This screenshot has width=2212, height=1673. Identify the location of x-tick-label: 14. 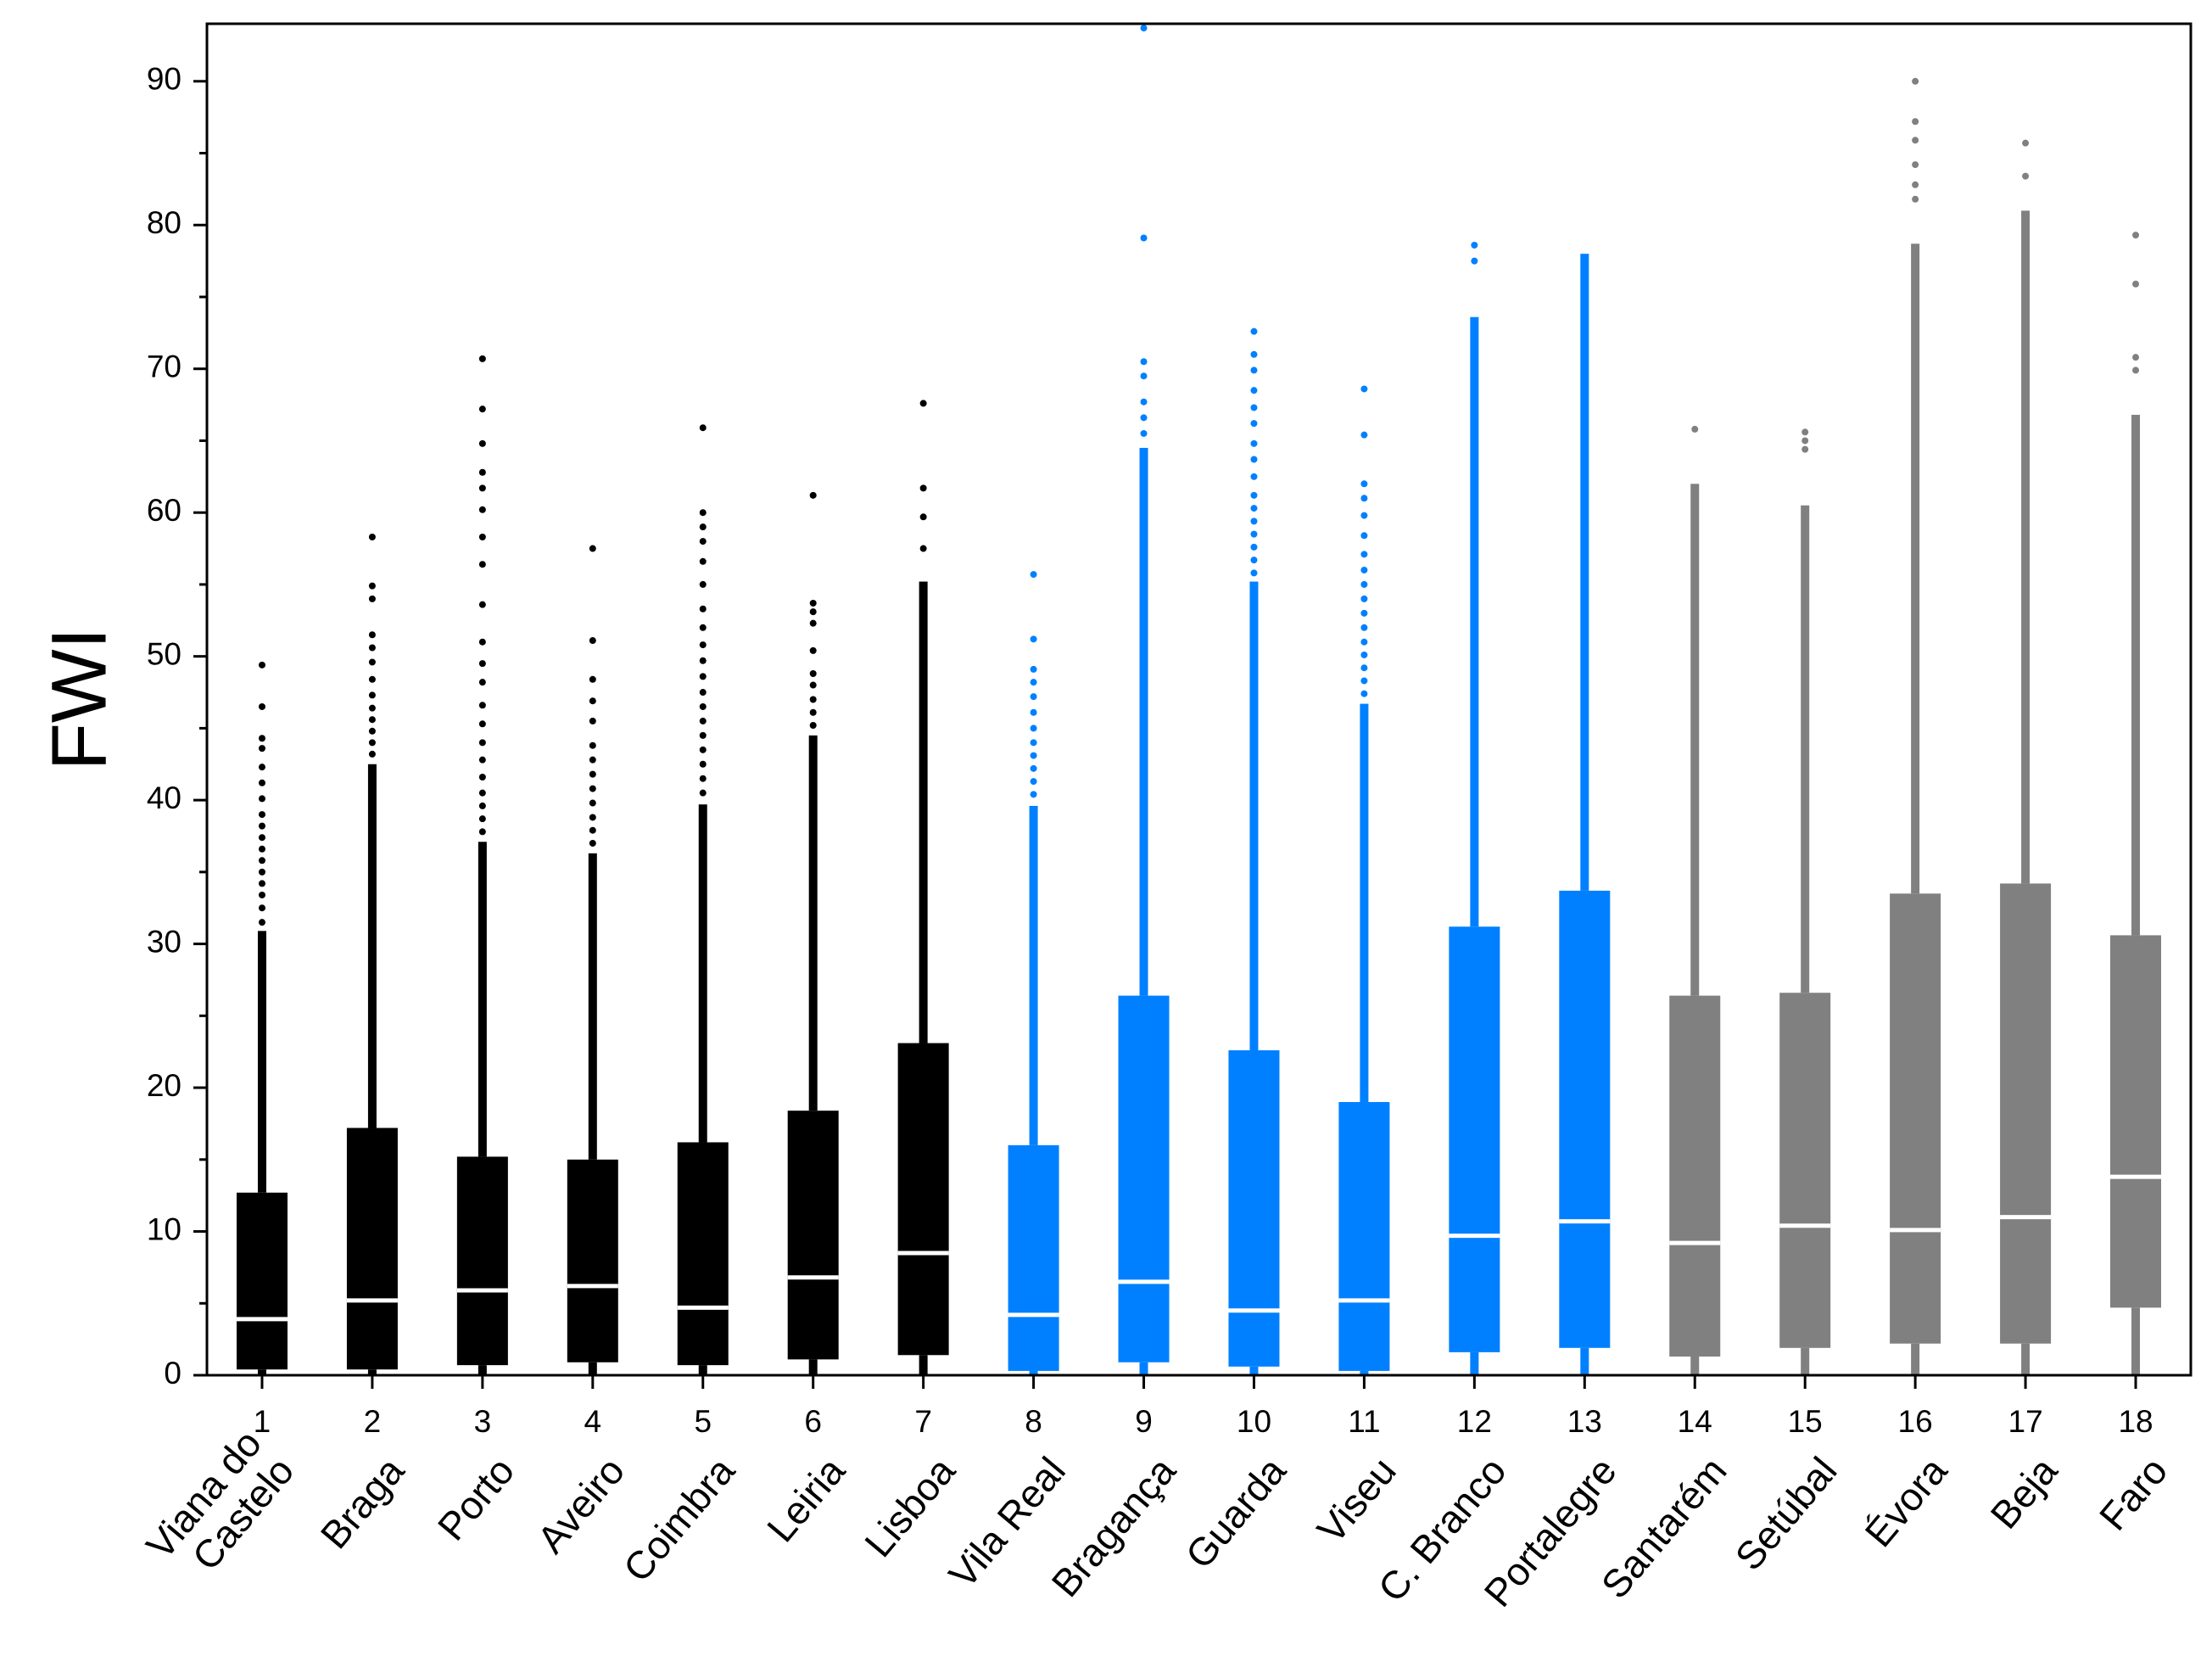
(1695, 1422).